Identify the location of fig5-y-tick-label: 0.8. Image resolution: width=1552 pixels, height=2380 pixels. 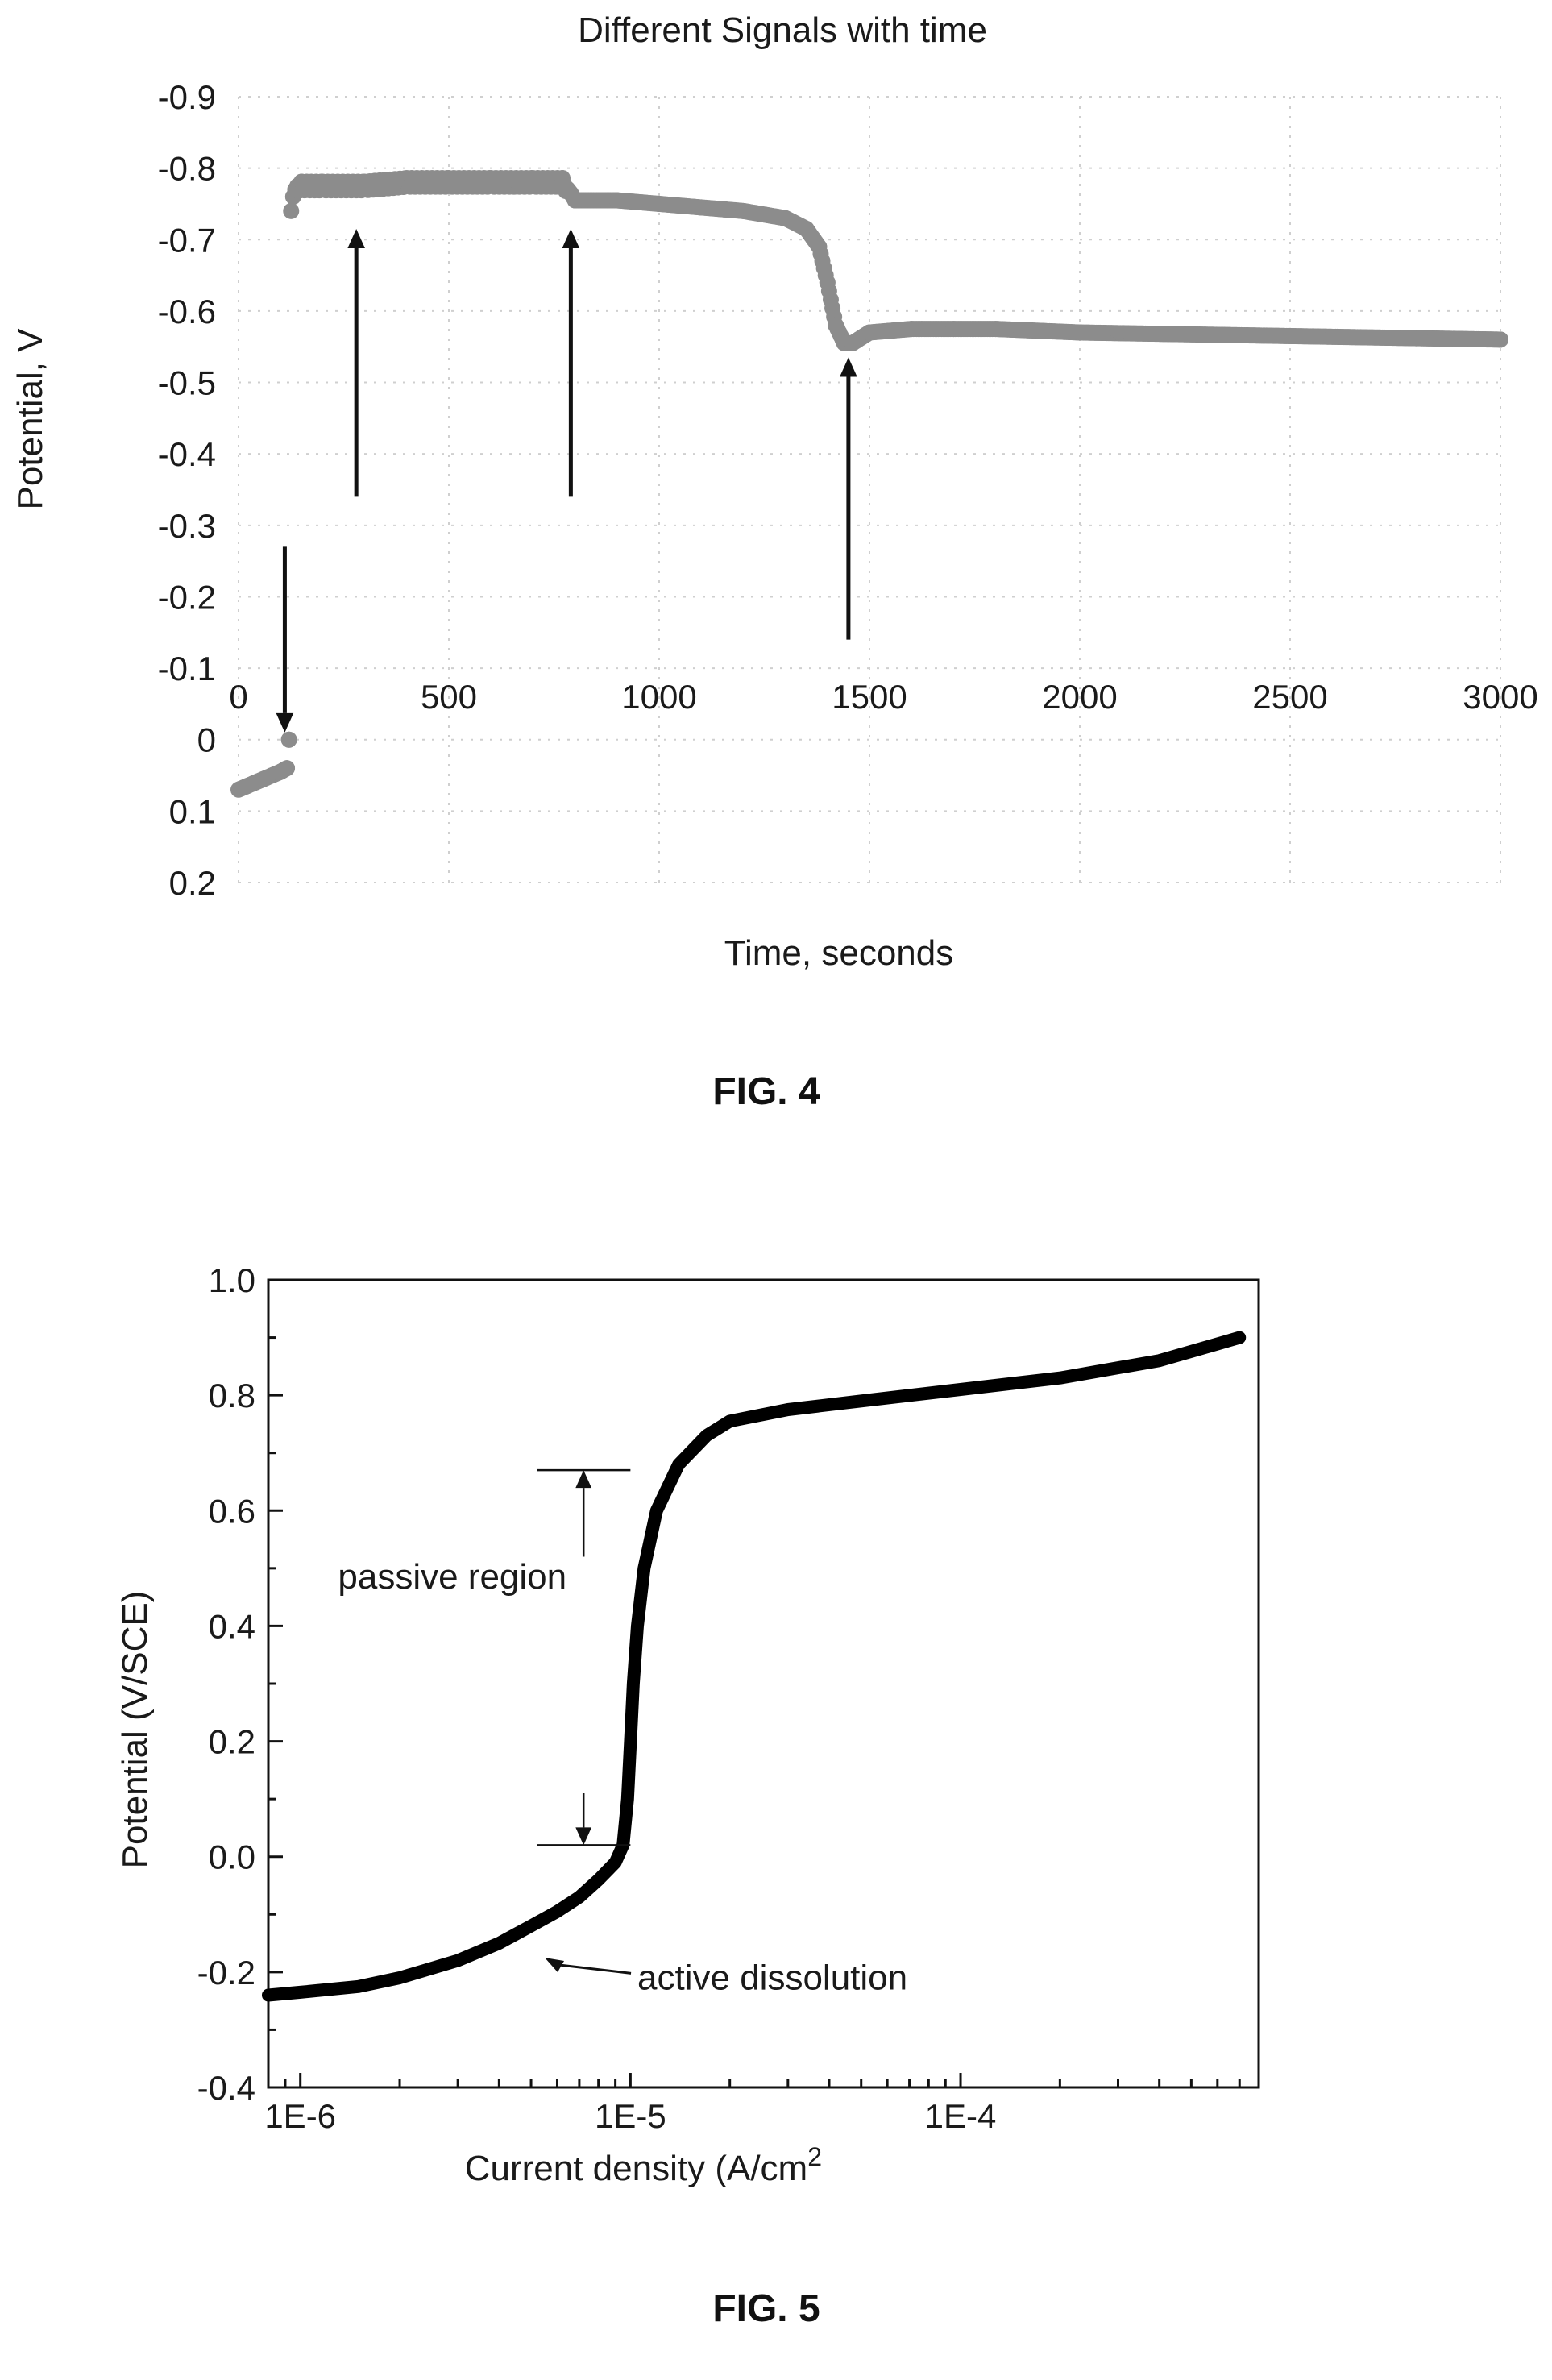
(232, 1396).